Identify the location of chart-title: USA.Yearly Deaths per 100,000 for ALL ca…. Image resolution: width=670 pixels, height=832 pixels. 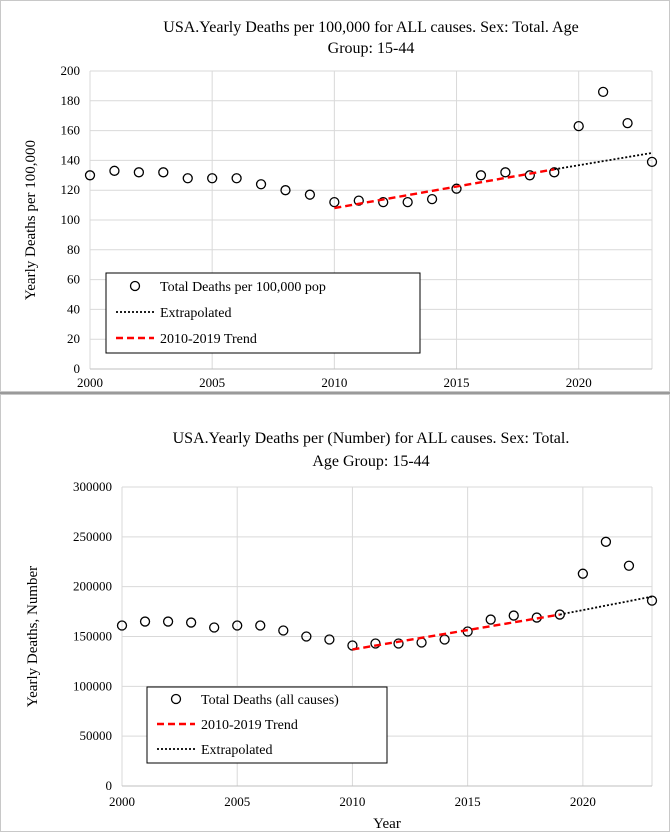
(370, 27).